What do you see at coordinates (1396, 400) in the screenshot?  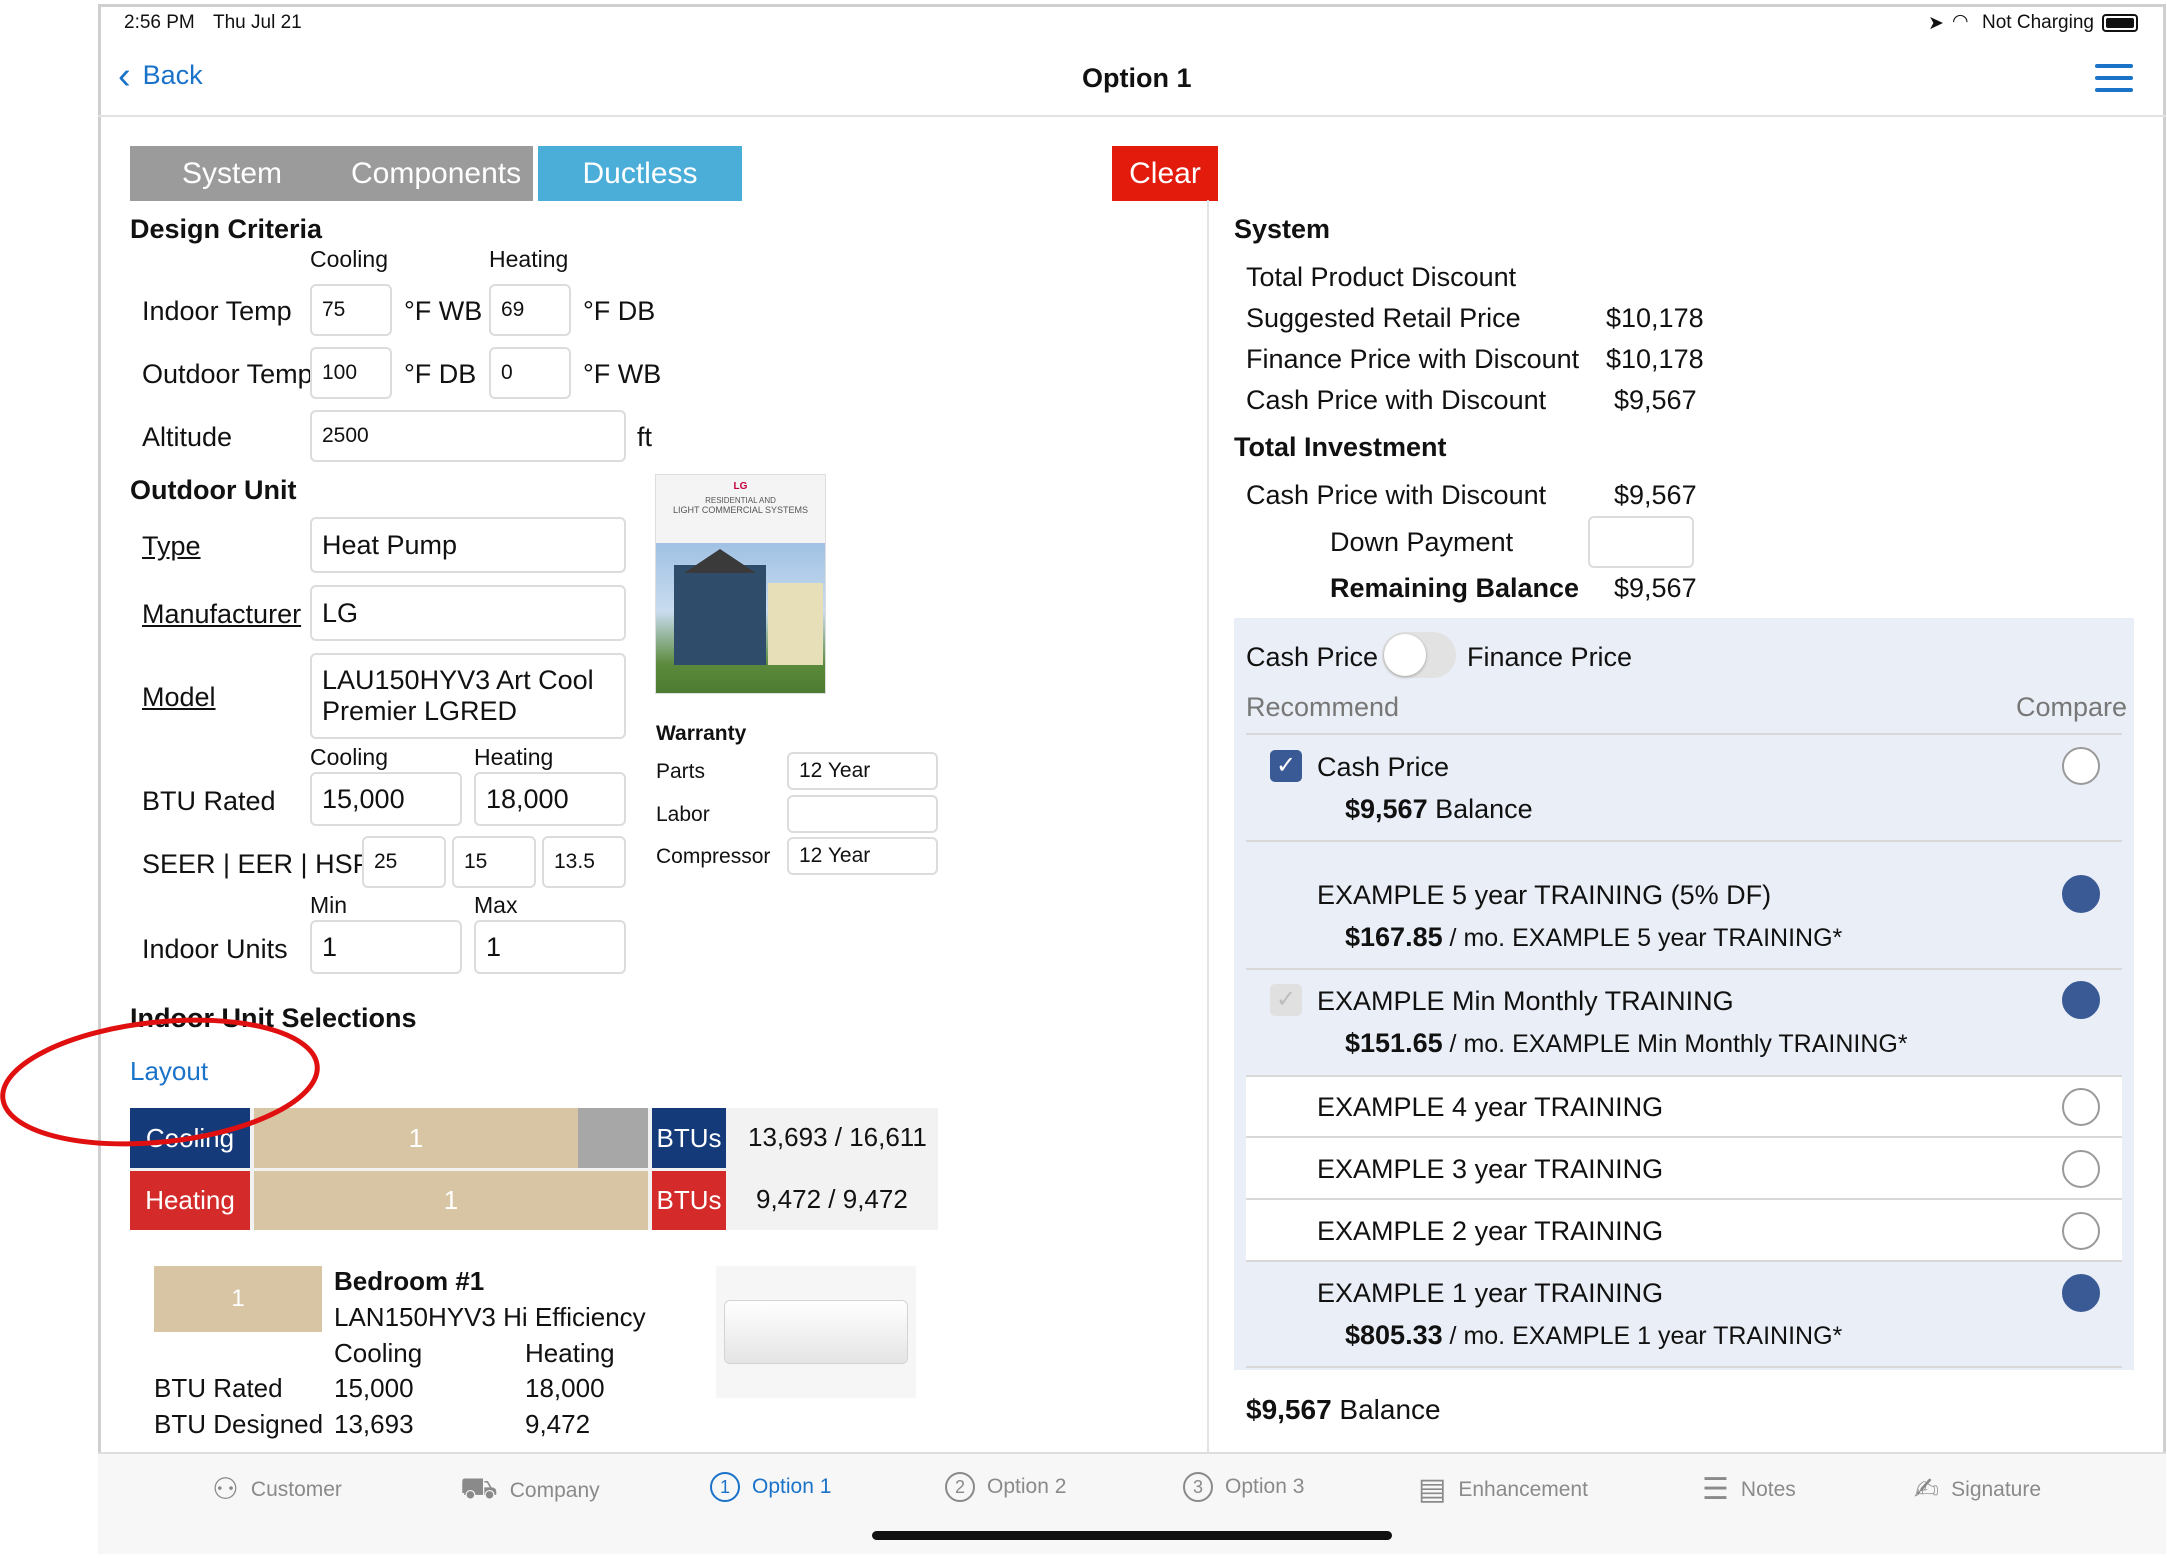 I see `cpd-label: Cash Price with Discount` at bounding box center [1396, 400].